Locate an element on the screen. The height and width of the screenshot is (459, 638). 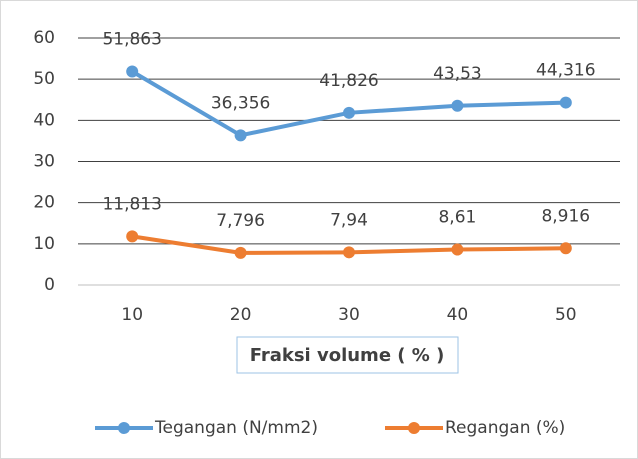
y-tick-label: 0 is located at coordinates (49, 285).